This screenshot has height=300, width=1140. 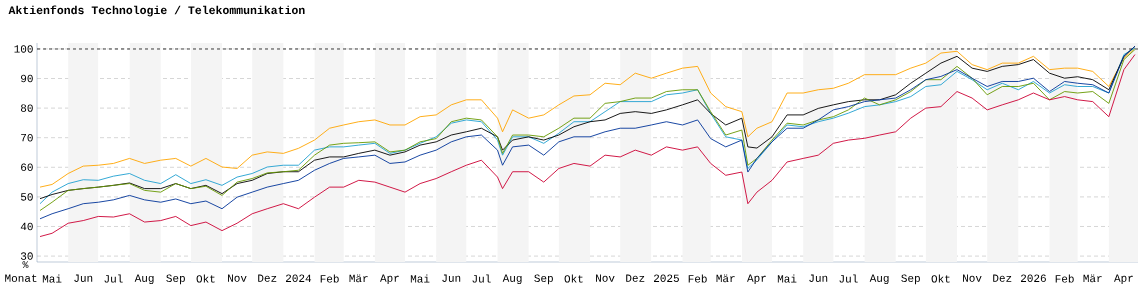 I want to click on y-tick-label: 80, so click(x=26, y=108).